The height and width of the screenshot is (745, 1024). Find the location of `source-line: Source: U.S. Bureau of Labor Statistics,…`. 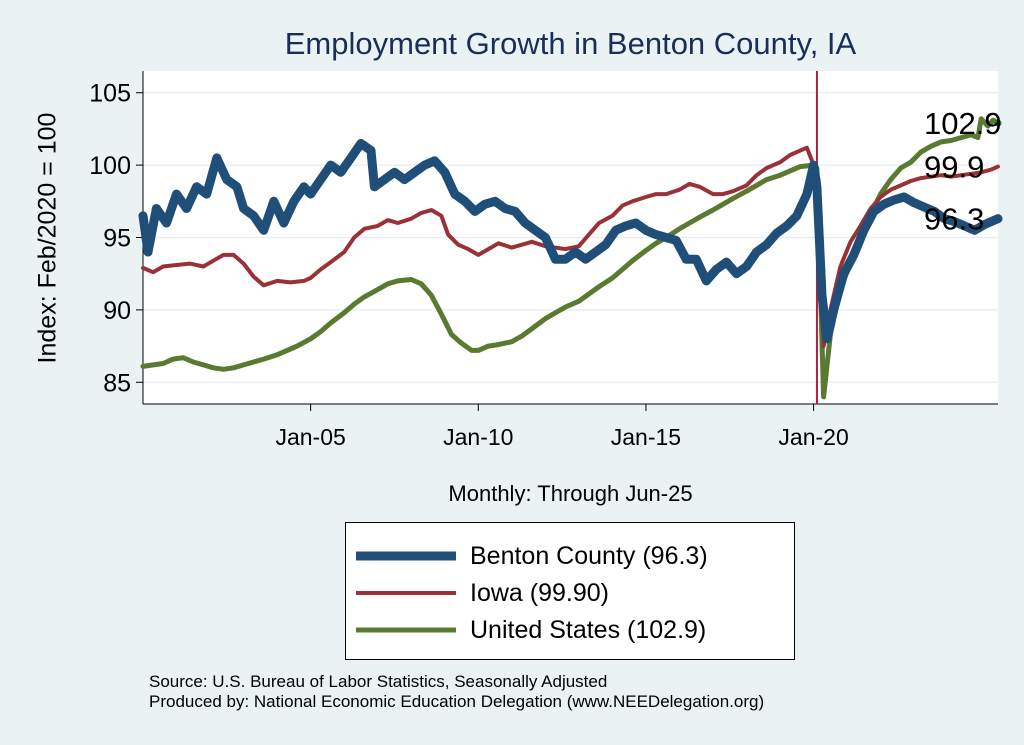

source-line: Source: U.S. Bureau of Labor Statistics,… is located at coordinates (378, 681).